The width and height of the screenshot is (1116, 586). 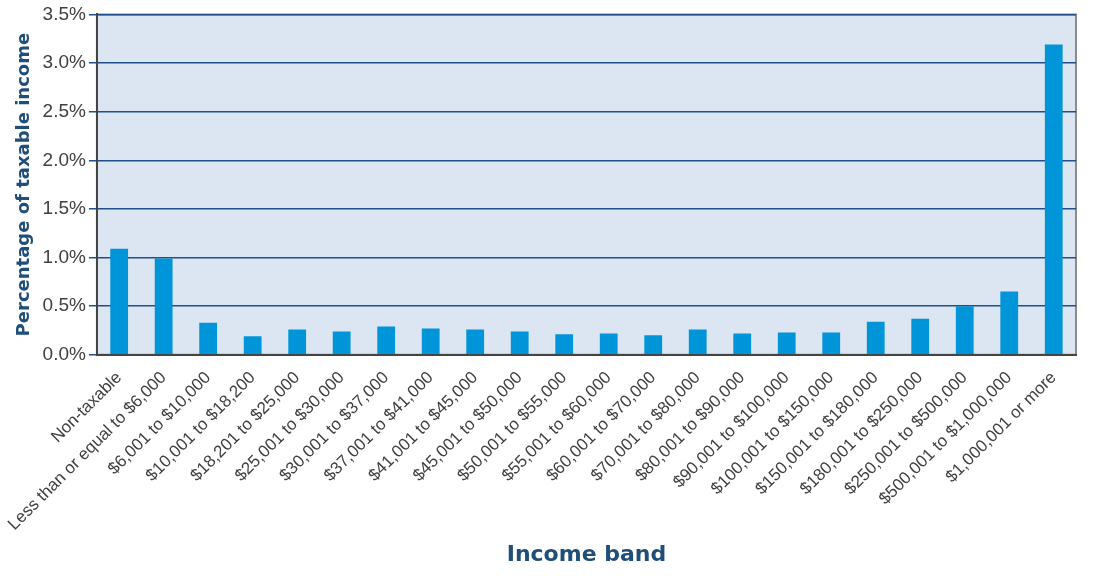 I want to click on y-tick-label: 3.0%, so click(x=64, y=62).